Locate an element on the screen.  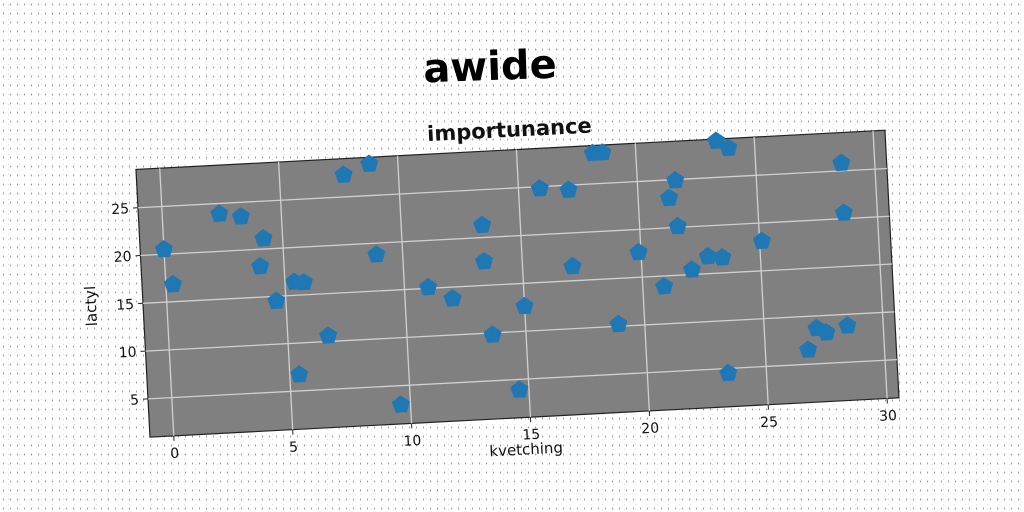
x-tick-label: 30 is located at coordinates (888, 416).